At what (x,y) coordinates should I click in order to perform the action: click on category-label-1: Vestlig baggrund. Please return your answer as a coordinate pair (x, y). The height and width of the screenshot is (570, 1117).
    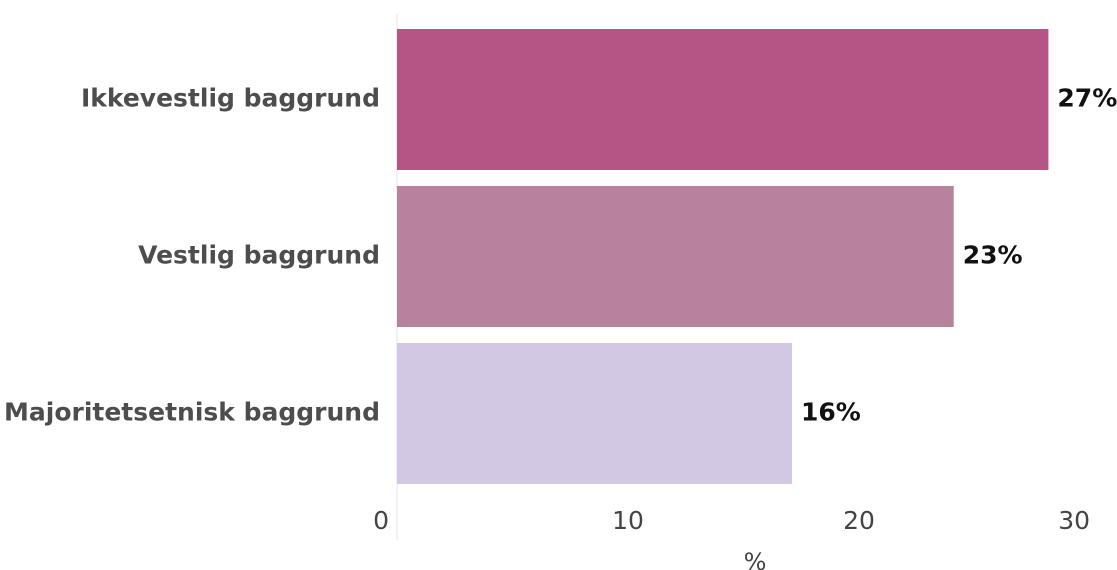
    Looking at the image, I should click on (259, 255).